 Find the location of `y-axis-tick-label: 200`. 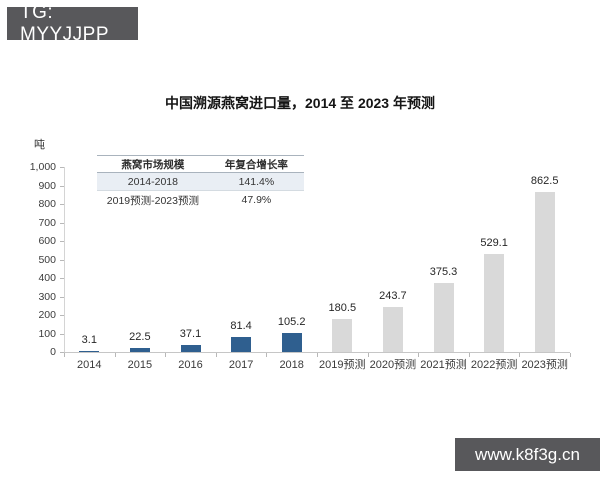

y-axis-tick-label: 200 is located at coordinates (47, 315).